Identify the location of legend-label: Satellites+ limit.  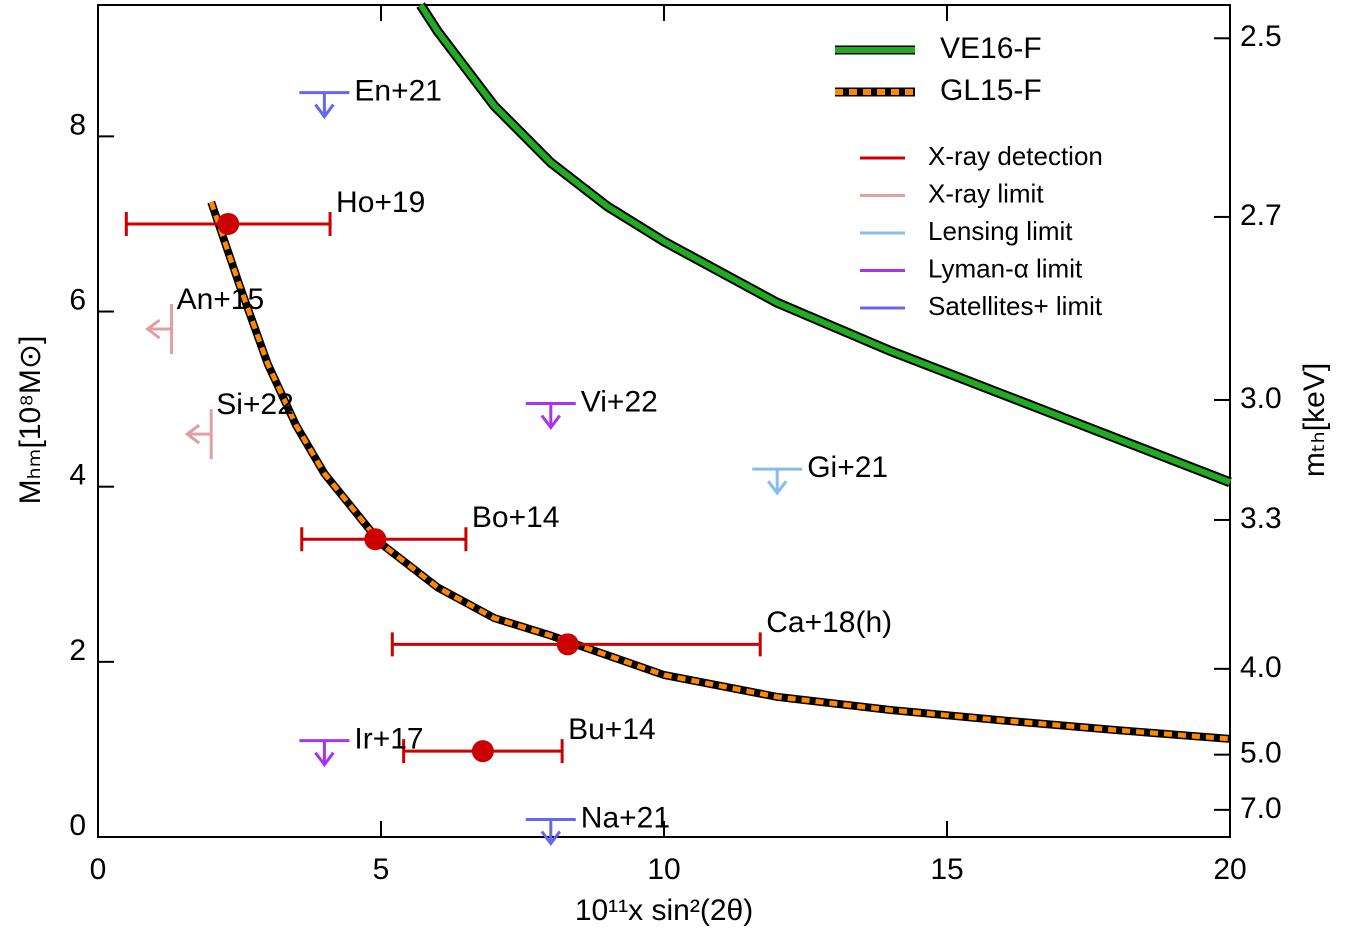
(1015, 306).